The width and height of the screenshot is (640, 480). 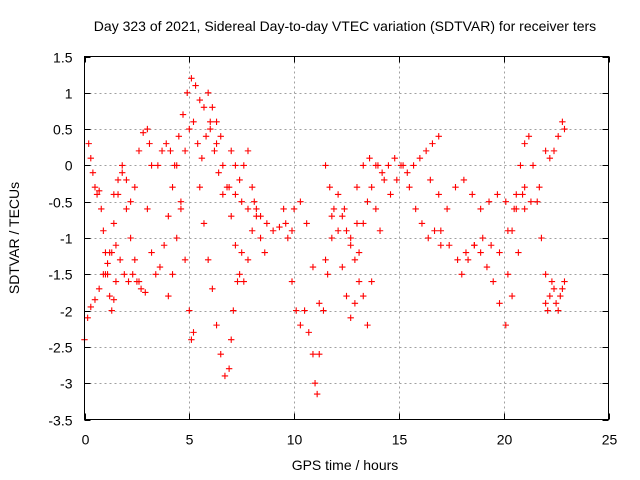 What do you see at coordinates (400, 440) in the screenshot?
I see `x-tick-label: 15` at bounding box center [400, 440].